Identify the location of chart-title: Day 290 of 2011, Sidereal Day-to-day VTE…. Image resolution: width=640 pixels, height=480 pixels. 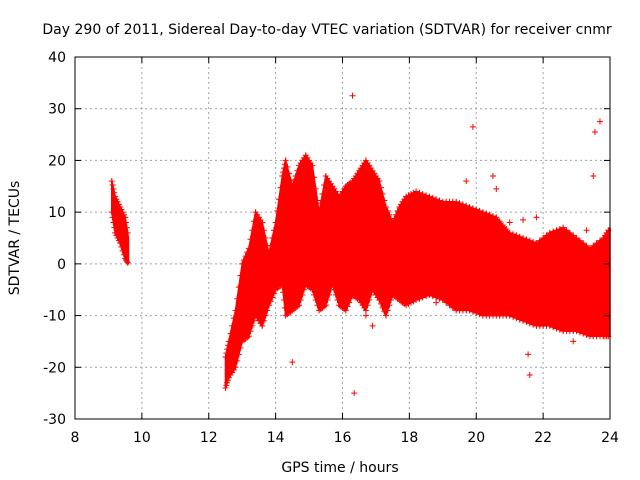
(326, 30).